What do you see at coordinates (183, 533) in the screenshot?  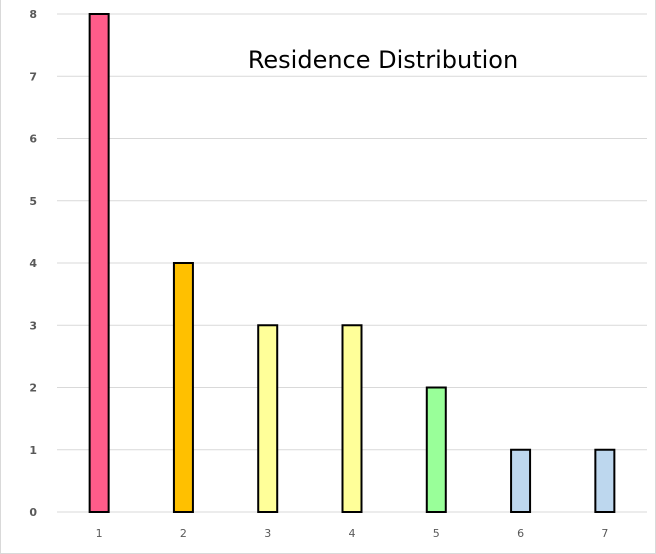 I see `x-tick-label: 2` at bounding box center [183, 533].